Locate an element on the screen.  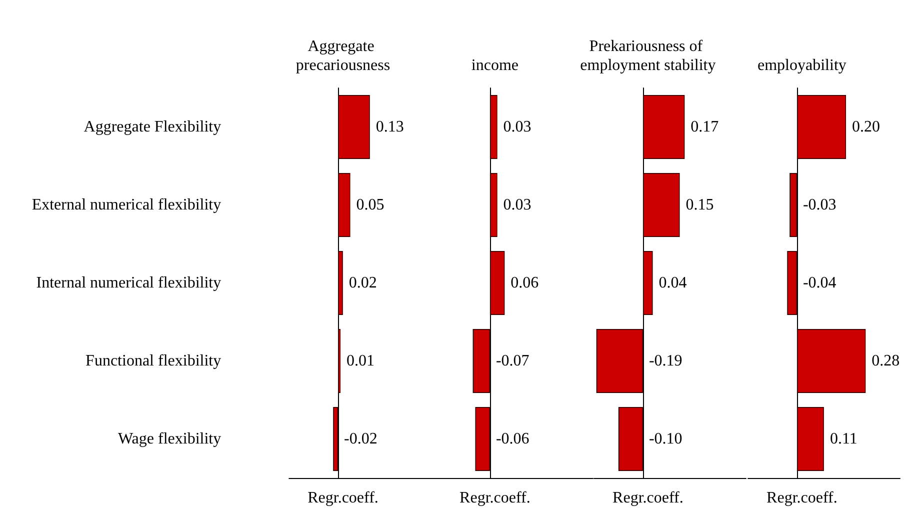
data-label: -0.02 is located at coordinates (361, 439).